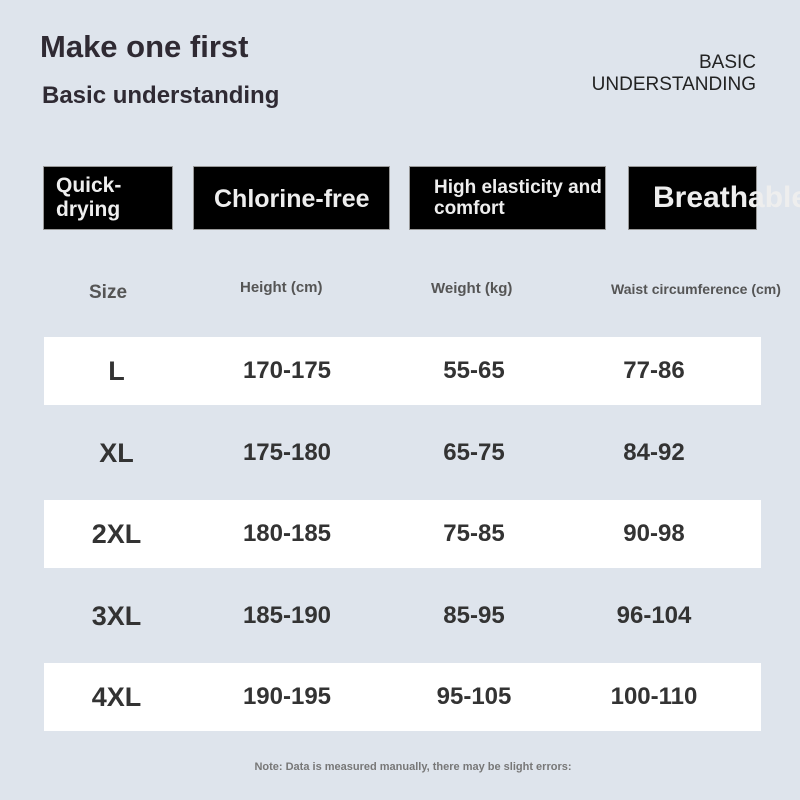 The width and height of the screenshot is (800, 800). What do you see at coordinates (654, 615) in the screenshot?
I see `table-cell: 96-104` at bounding box center [654, 615].